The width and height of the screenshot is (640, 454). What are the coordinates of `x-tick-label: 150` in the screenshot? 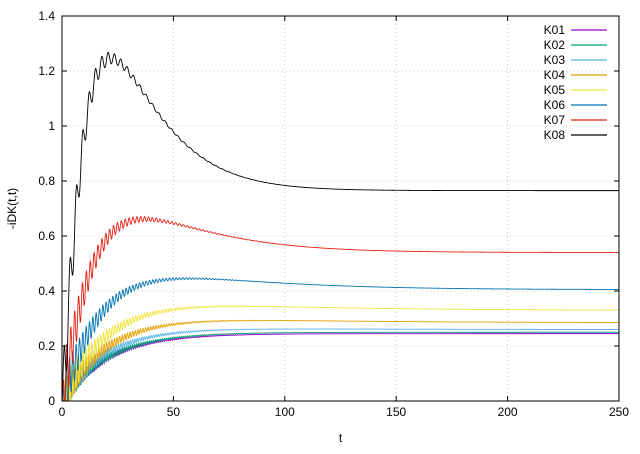 It's located at (396, 412).